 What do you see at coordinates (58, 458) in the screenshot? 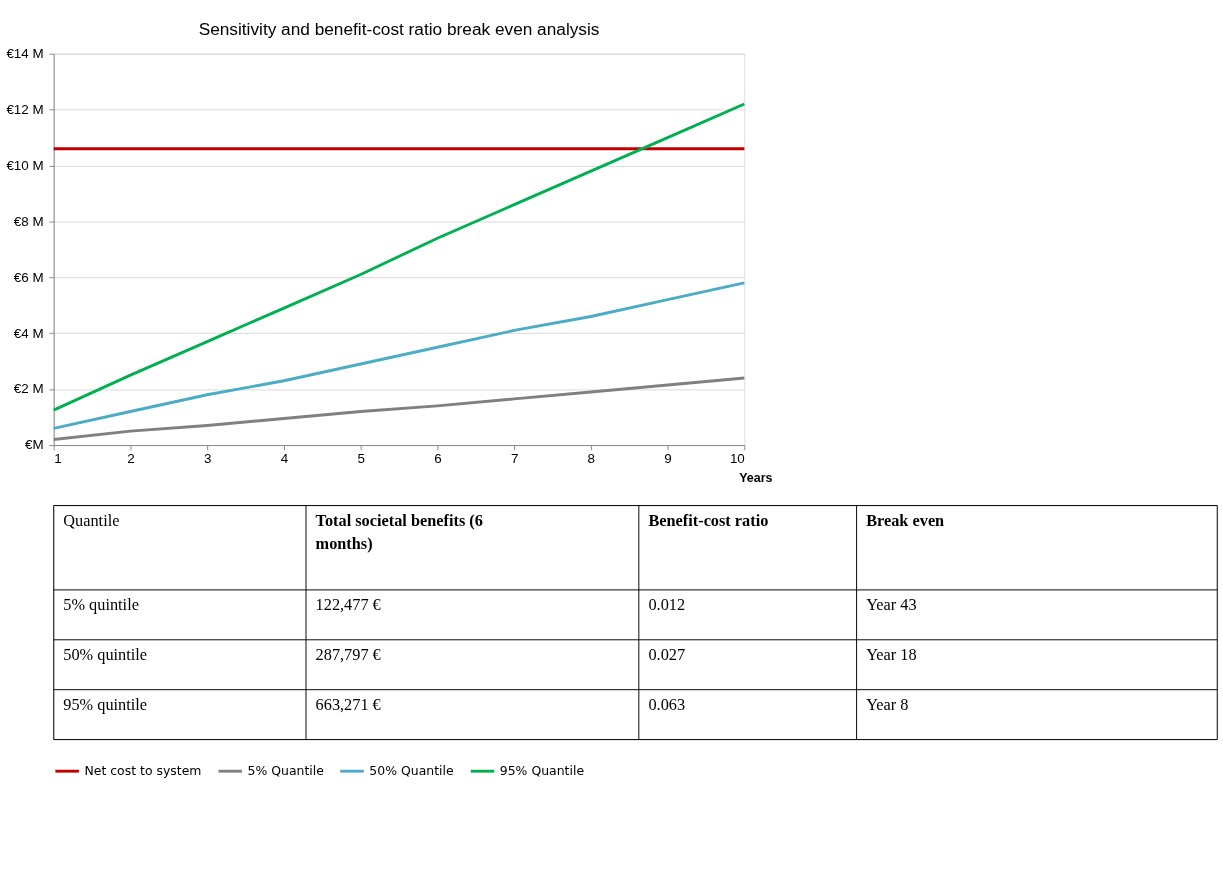
I see `x-tick-label: 1` at bounding box center [58, 458].